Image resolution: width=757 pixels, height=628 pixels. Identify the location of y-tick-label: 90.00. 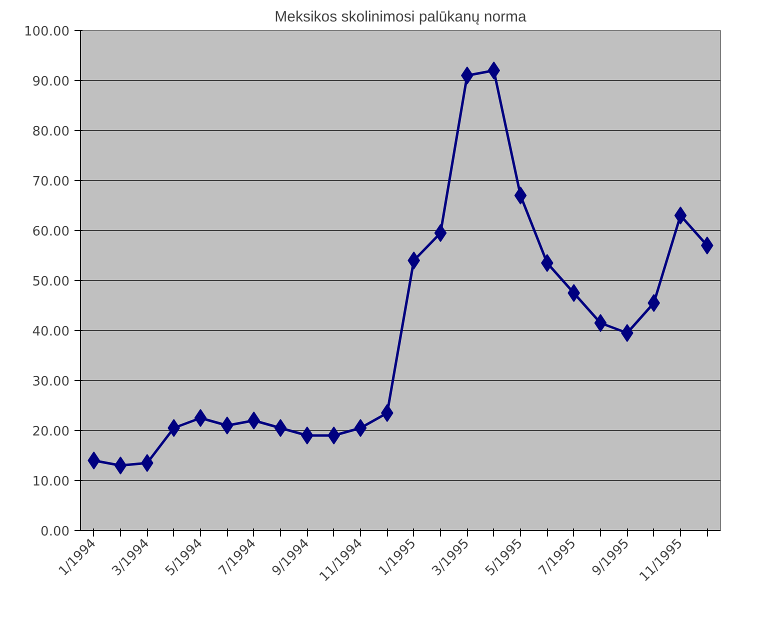
(51, 82).